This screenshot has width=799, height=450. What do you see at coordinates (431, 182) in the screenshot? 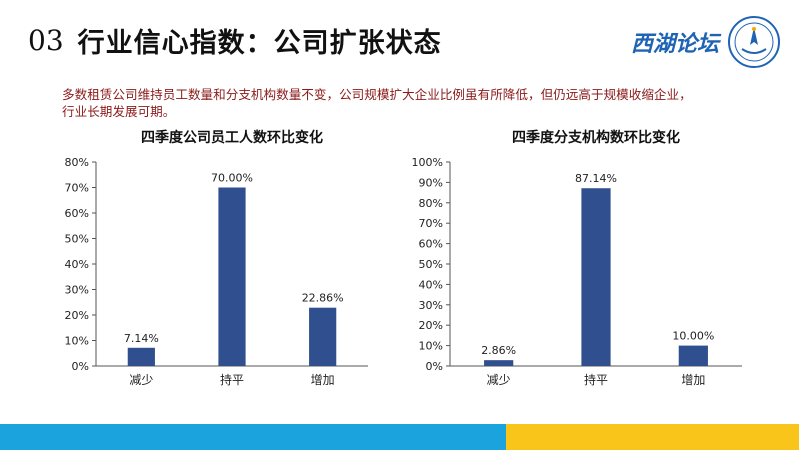
I see `y-tick-label: 90%` at bounding box center [431, 182].